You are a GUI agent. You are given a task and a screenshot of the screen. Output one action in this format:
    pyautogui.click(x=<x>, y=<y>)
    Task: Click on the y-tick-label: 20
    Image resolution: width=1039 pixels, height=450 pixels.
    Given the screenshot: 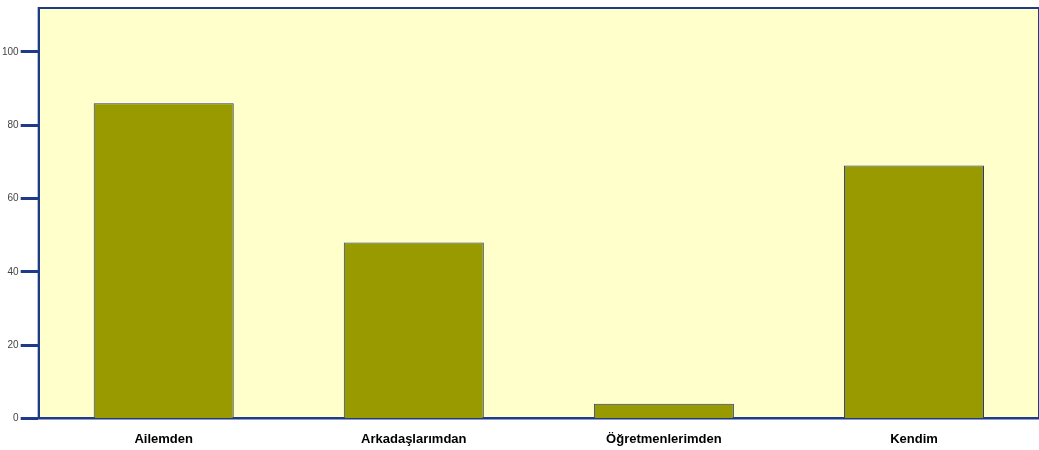 What is the action you would take?
    pyautogui.click(x=13, y=344)
    